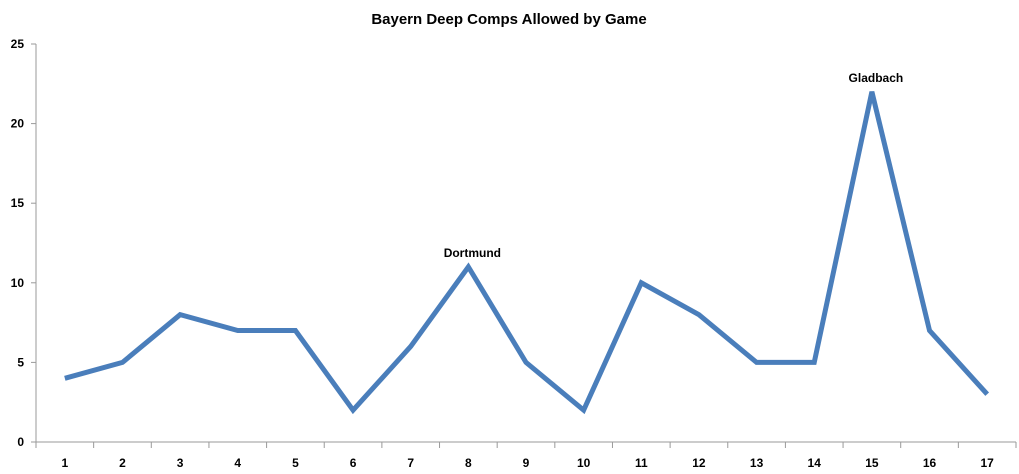 Image resolution: width=1019 pixels, height=474 pixels. What do you see at coordinates (18, 283) in the screenshot?
I see `y-tick-label: 10` at bounding box center [18, 283].